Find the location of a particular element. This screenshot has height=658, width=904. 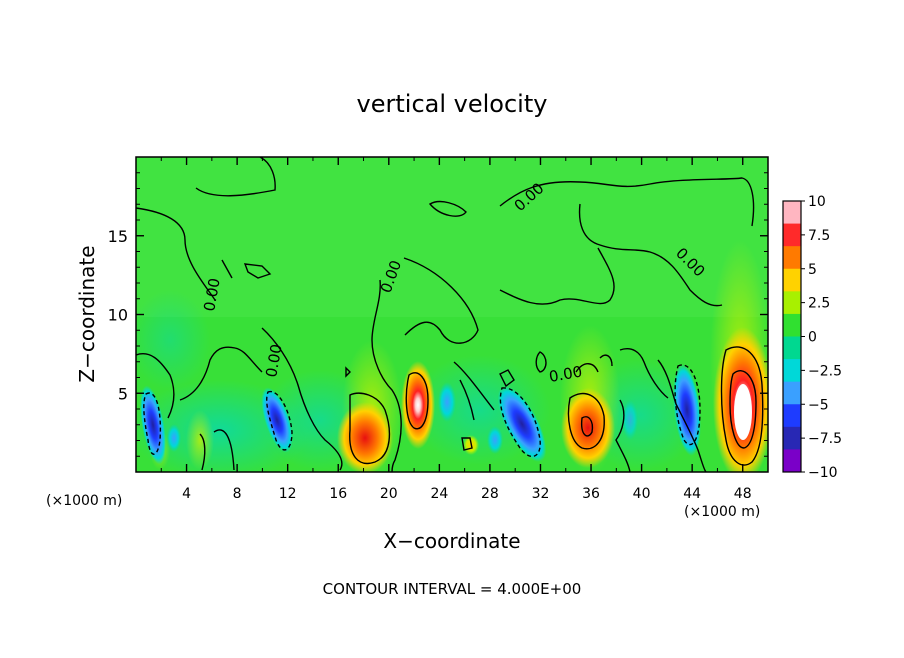

x-tick-label: 28 is located at coordinates (490, 494).